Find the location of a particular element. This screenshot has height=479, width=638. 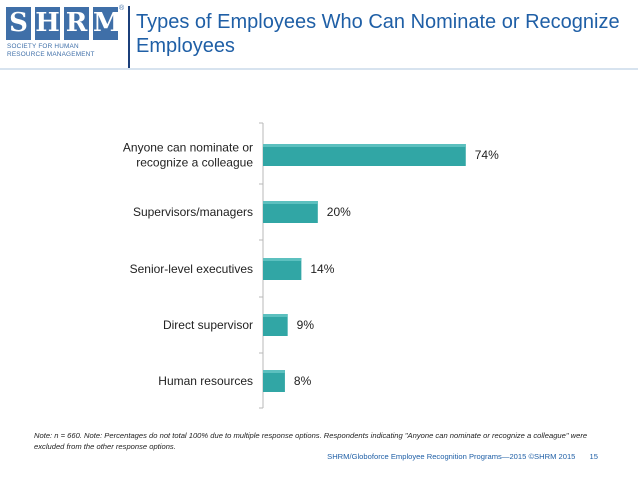

data-label: 8% is located at coordinates (303, 381).